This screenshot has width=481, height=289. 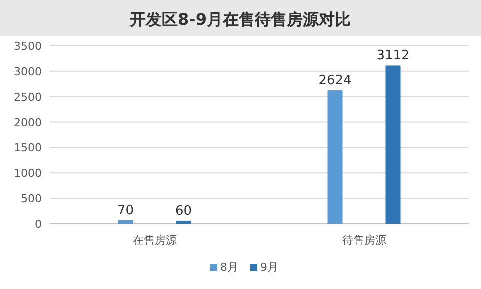 What do you see at coordinates (28, 148) in the screenshot?
I see `y-tick-label: 1500` at bounding box center [28, 148].